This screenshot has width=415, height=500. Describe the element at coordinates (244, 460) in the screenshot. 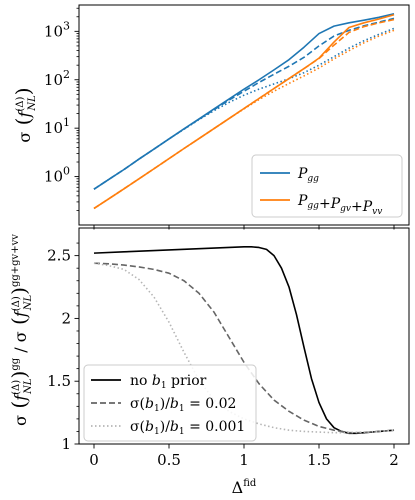

I see `x-tick-label: 1` at that location.